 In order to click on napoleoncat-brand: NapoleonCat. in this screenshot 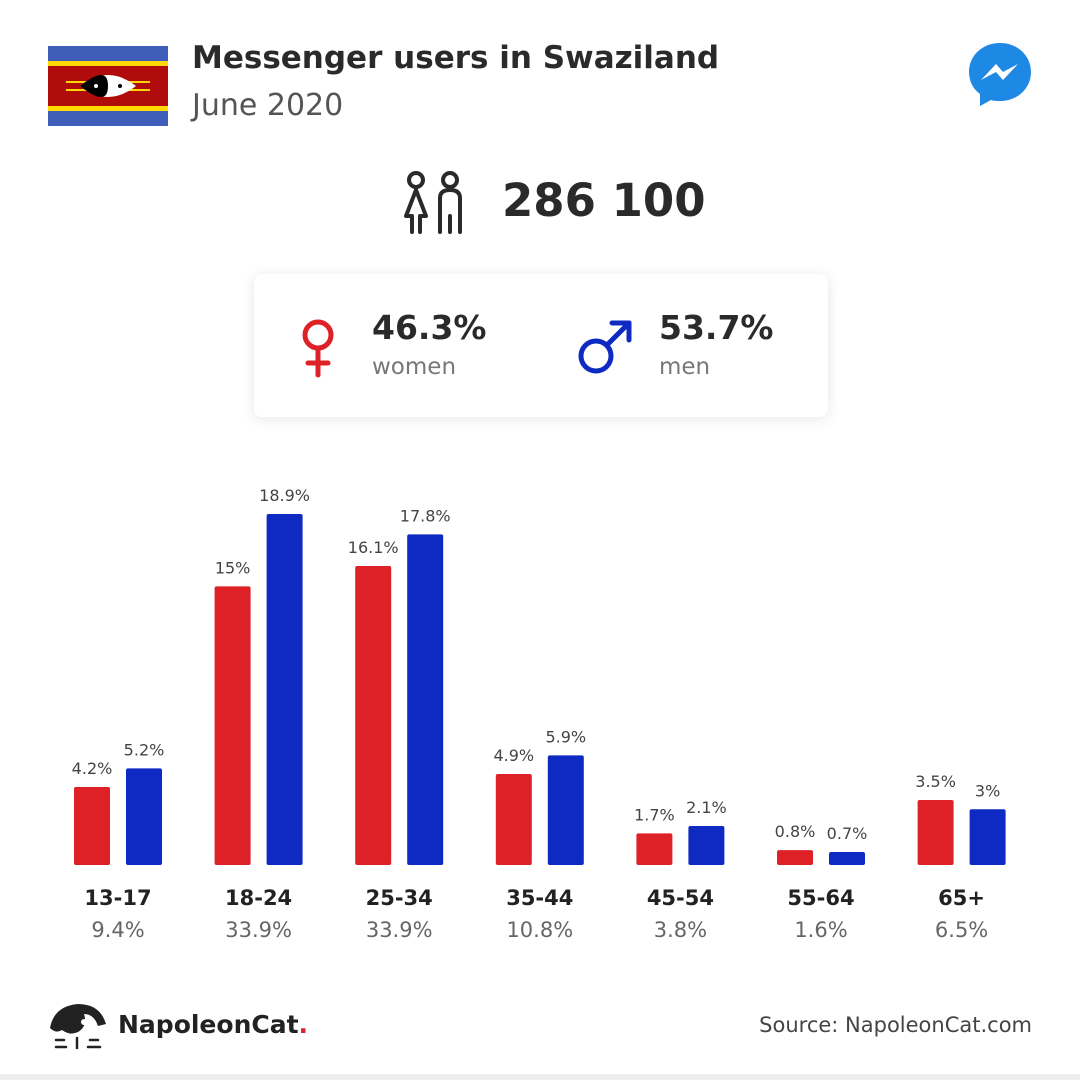, I will do `click(198, 1026)`.